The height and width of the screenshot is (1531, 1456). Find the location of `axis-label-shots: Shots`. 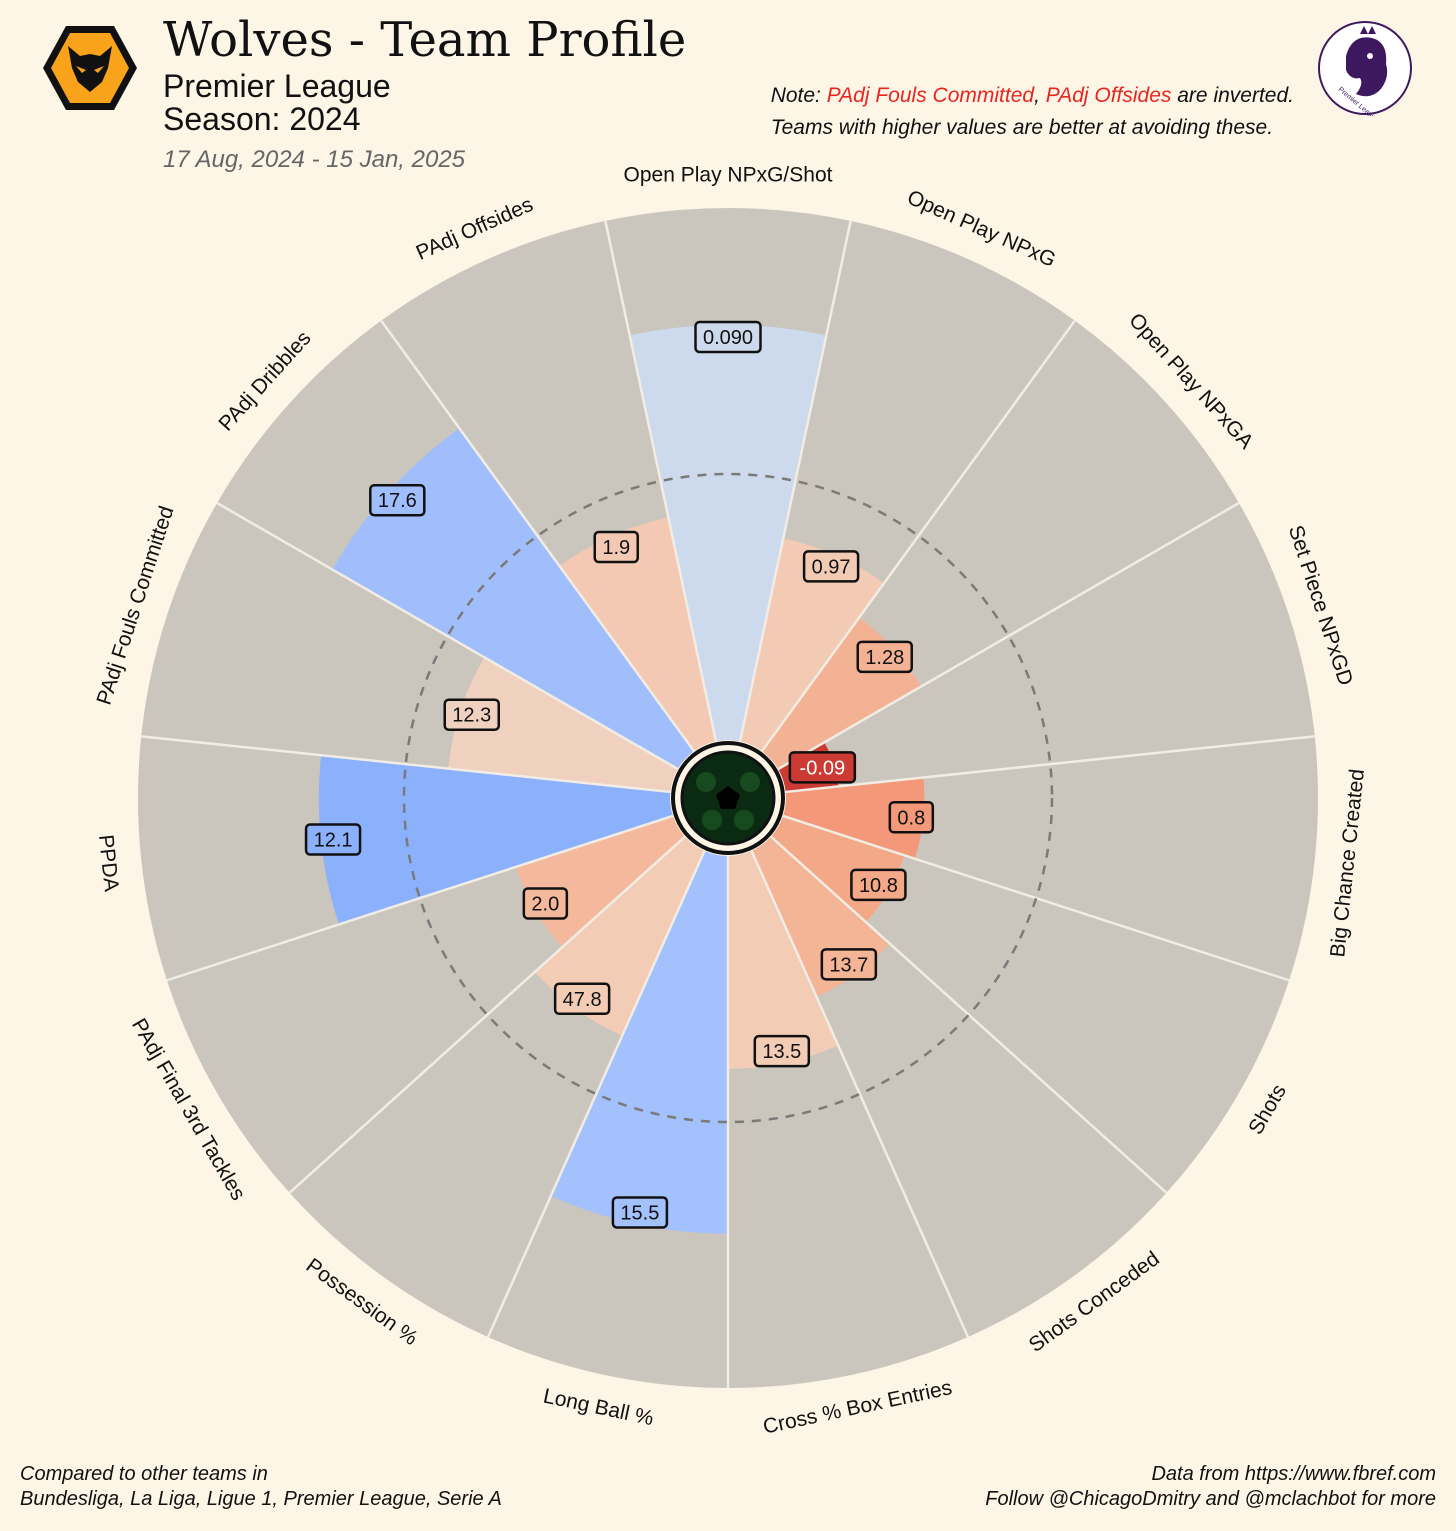

axis-label-shots: Shots is located at coordinates (1267, 1109).